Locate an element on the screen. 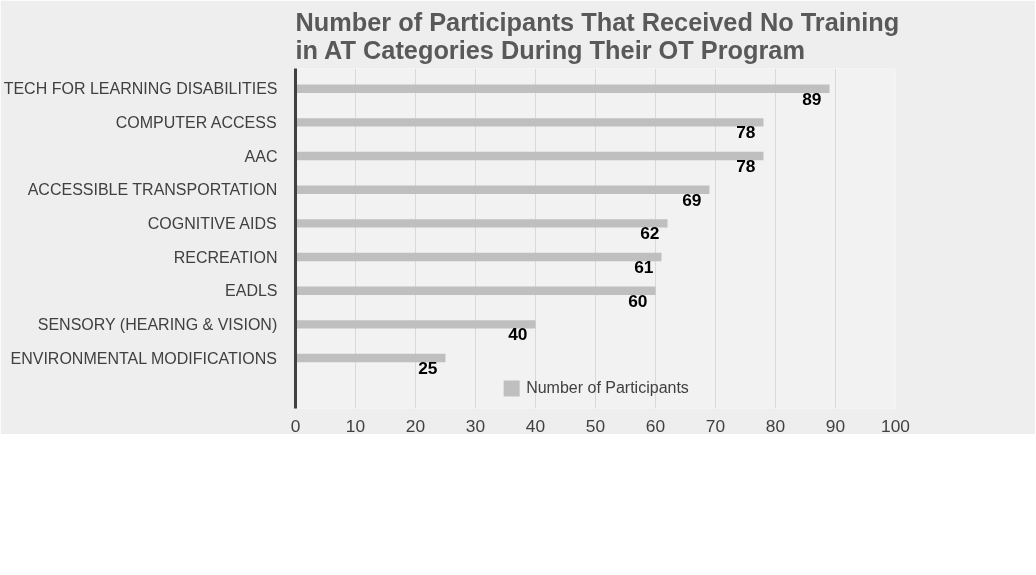 This screenshot has width=1036, height=575. y-tick-label: ENVIRONMENTAL MODIFICATIONS is located at coordinates (143, 358).